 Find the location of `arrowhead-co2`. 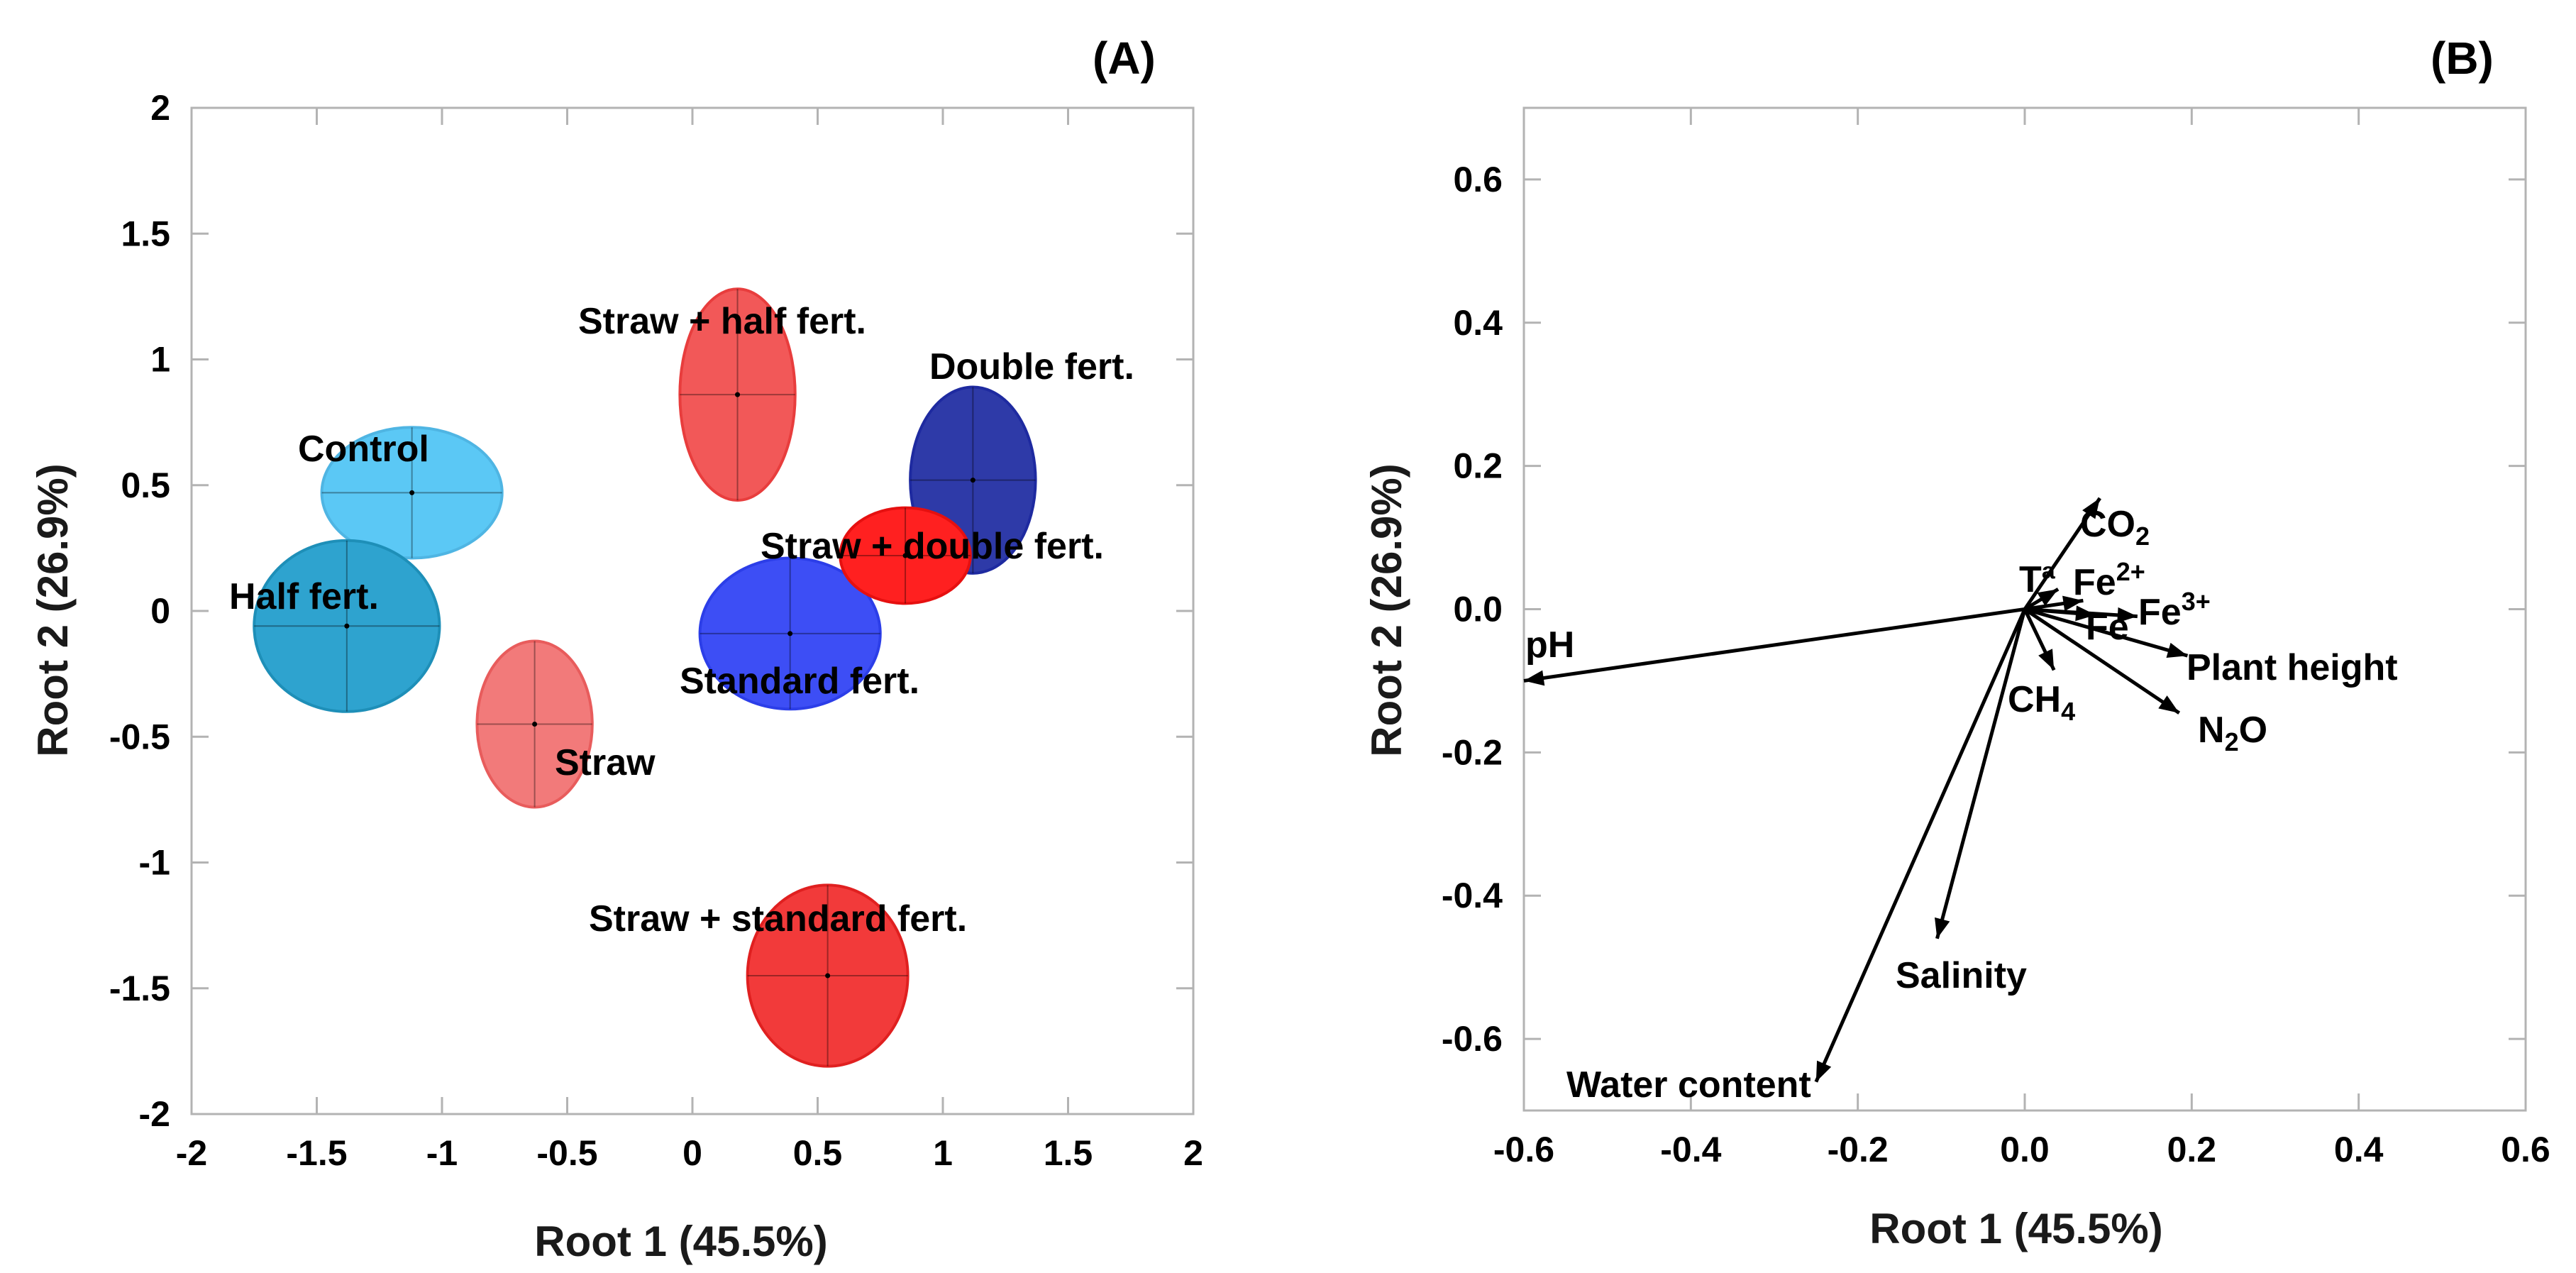

arrowhead-co2 is located at coordinates (2091, 508).